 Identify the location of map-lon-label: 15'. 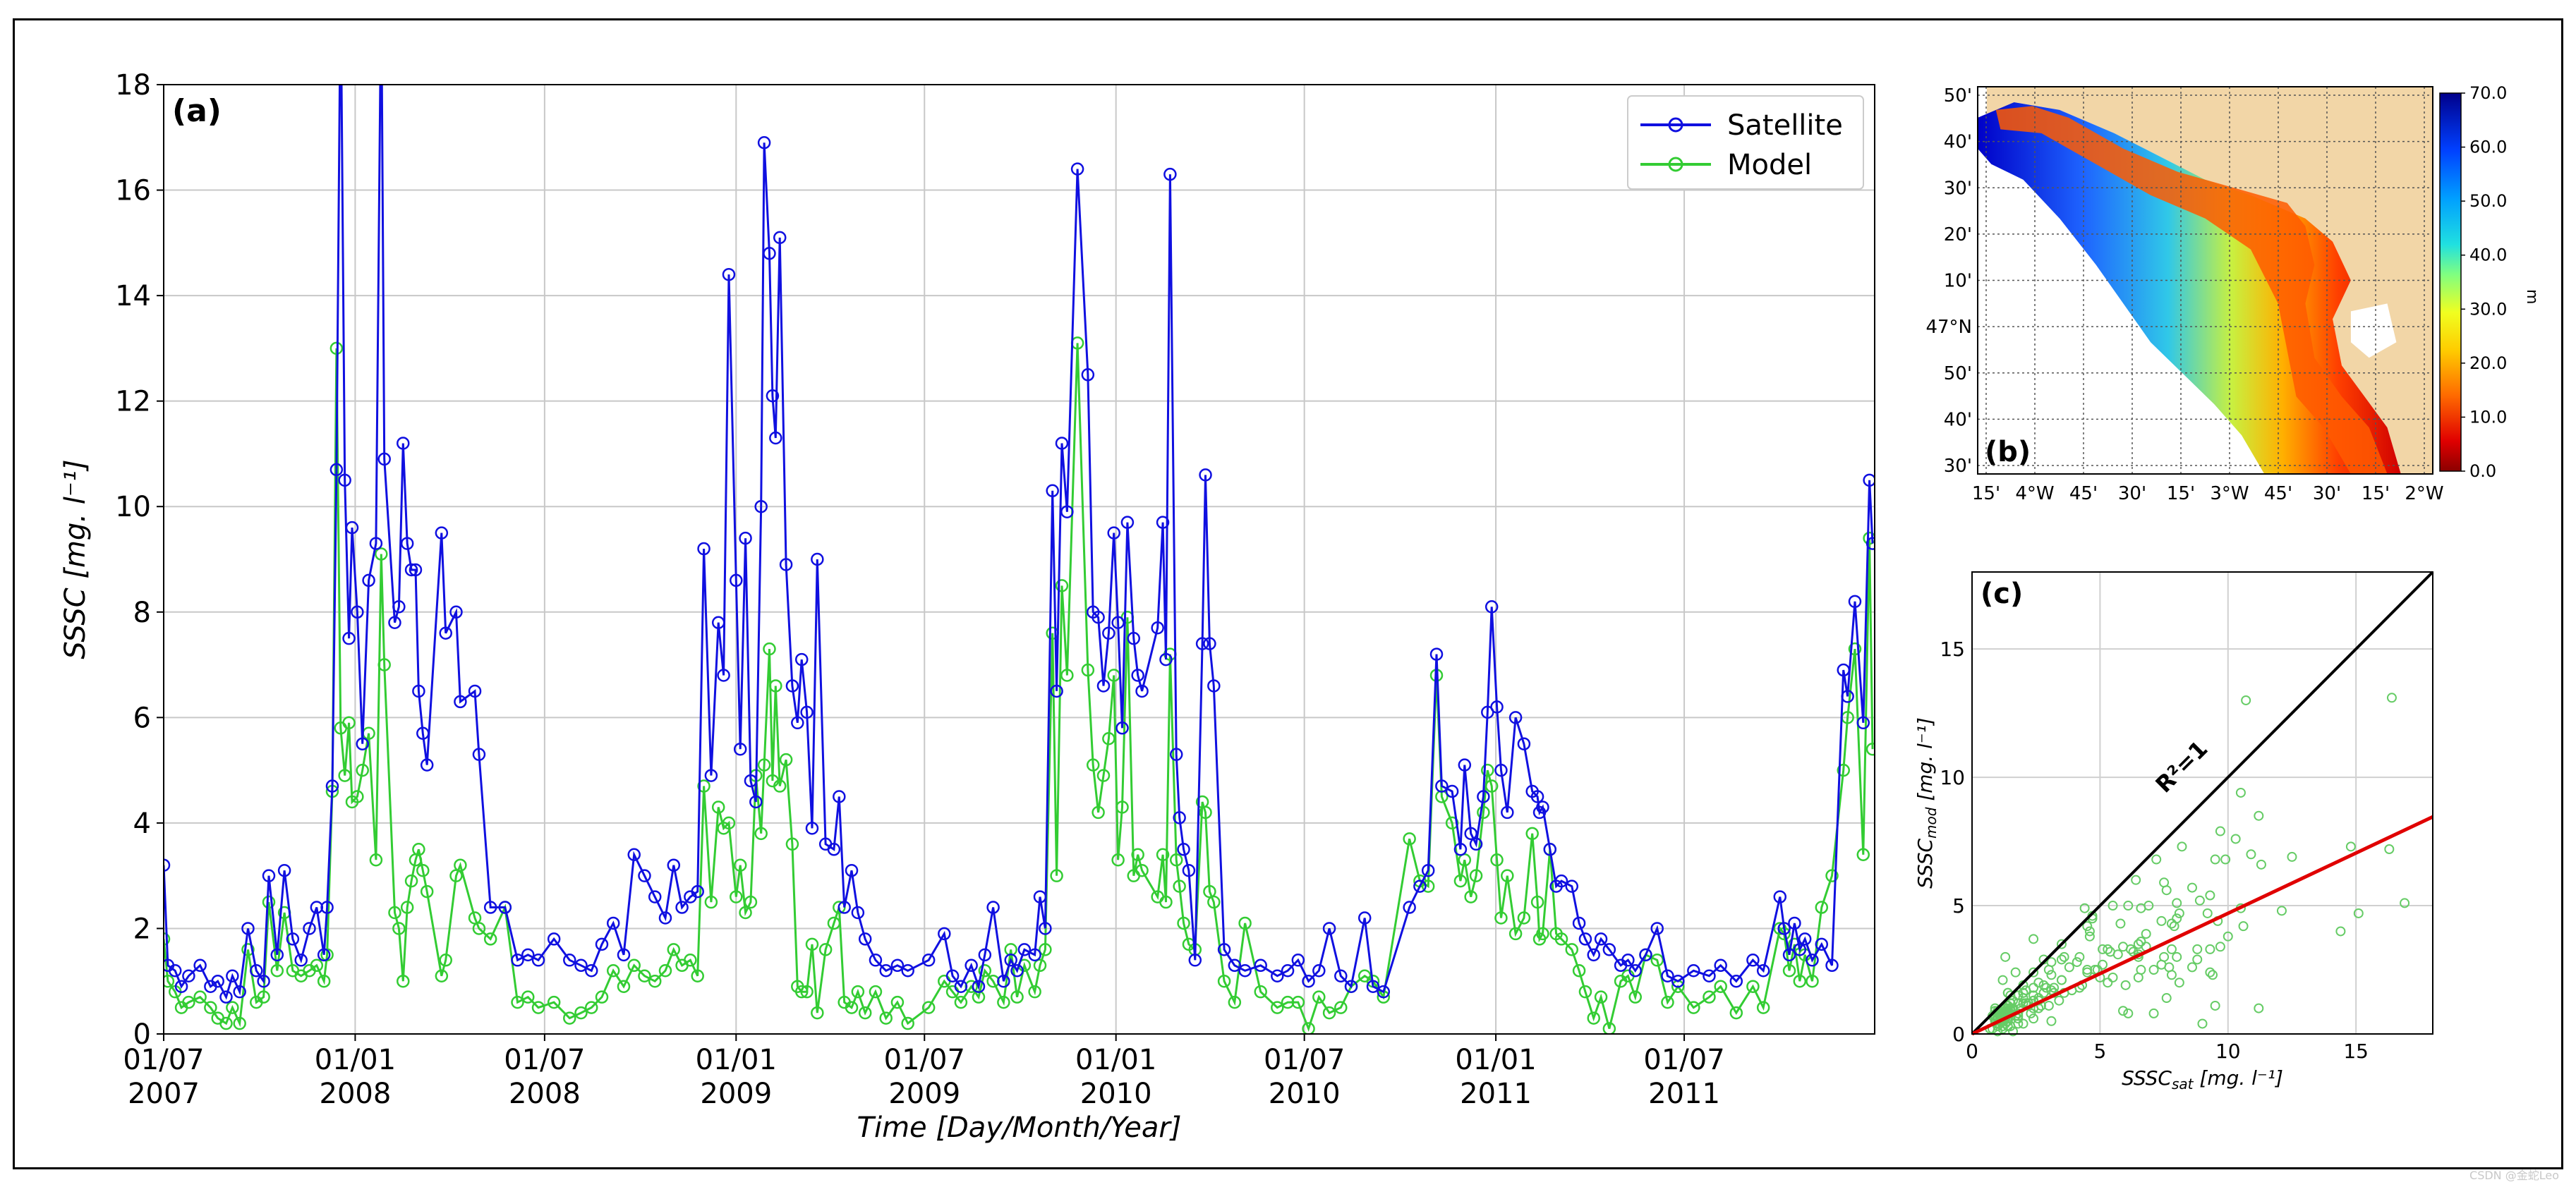
(1986, 493).